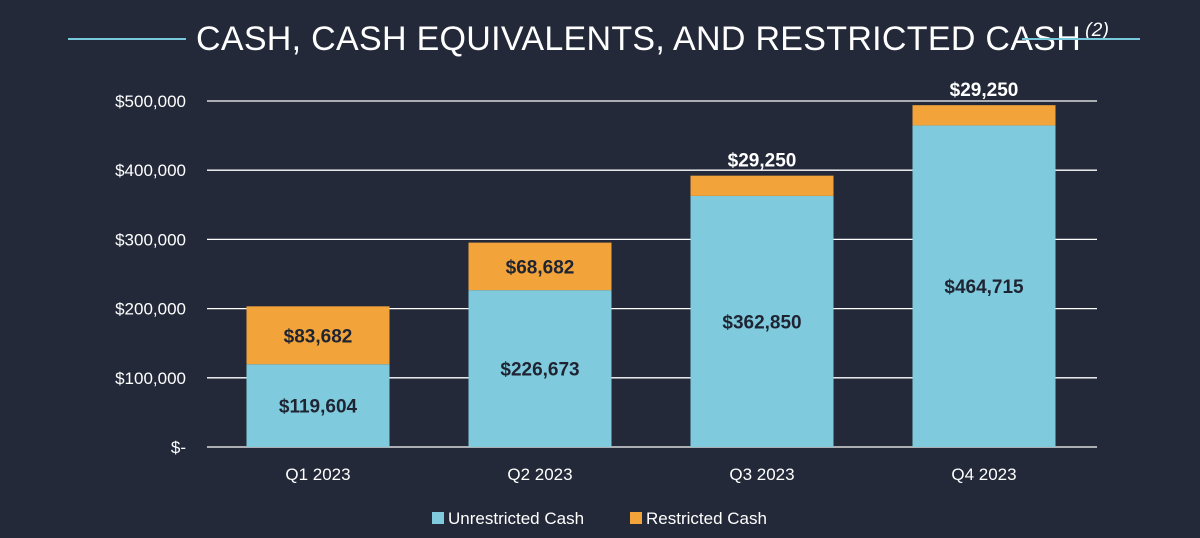  What do you see at coordinates (178, 447) in the screenshot?
I see `y-tick-label-0: $-` at bounding box center [178, 447].